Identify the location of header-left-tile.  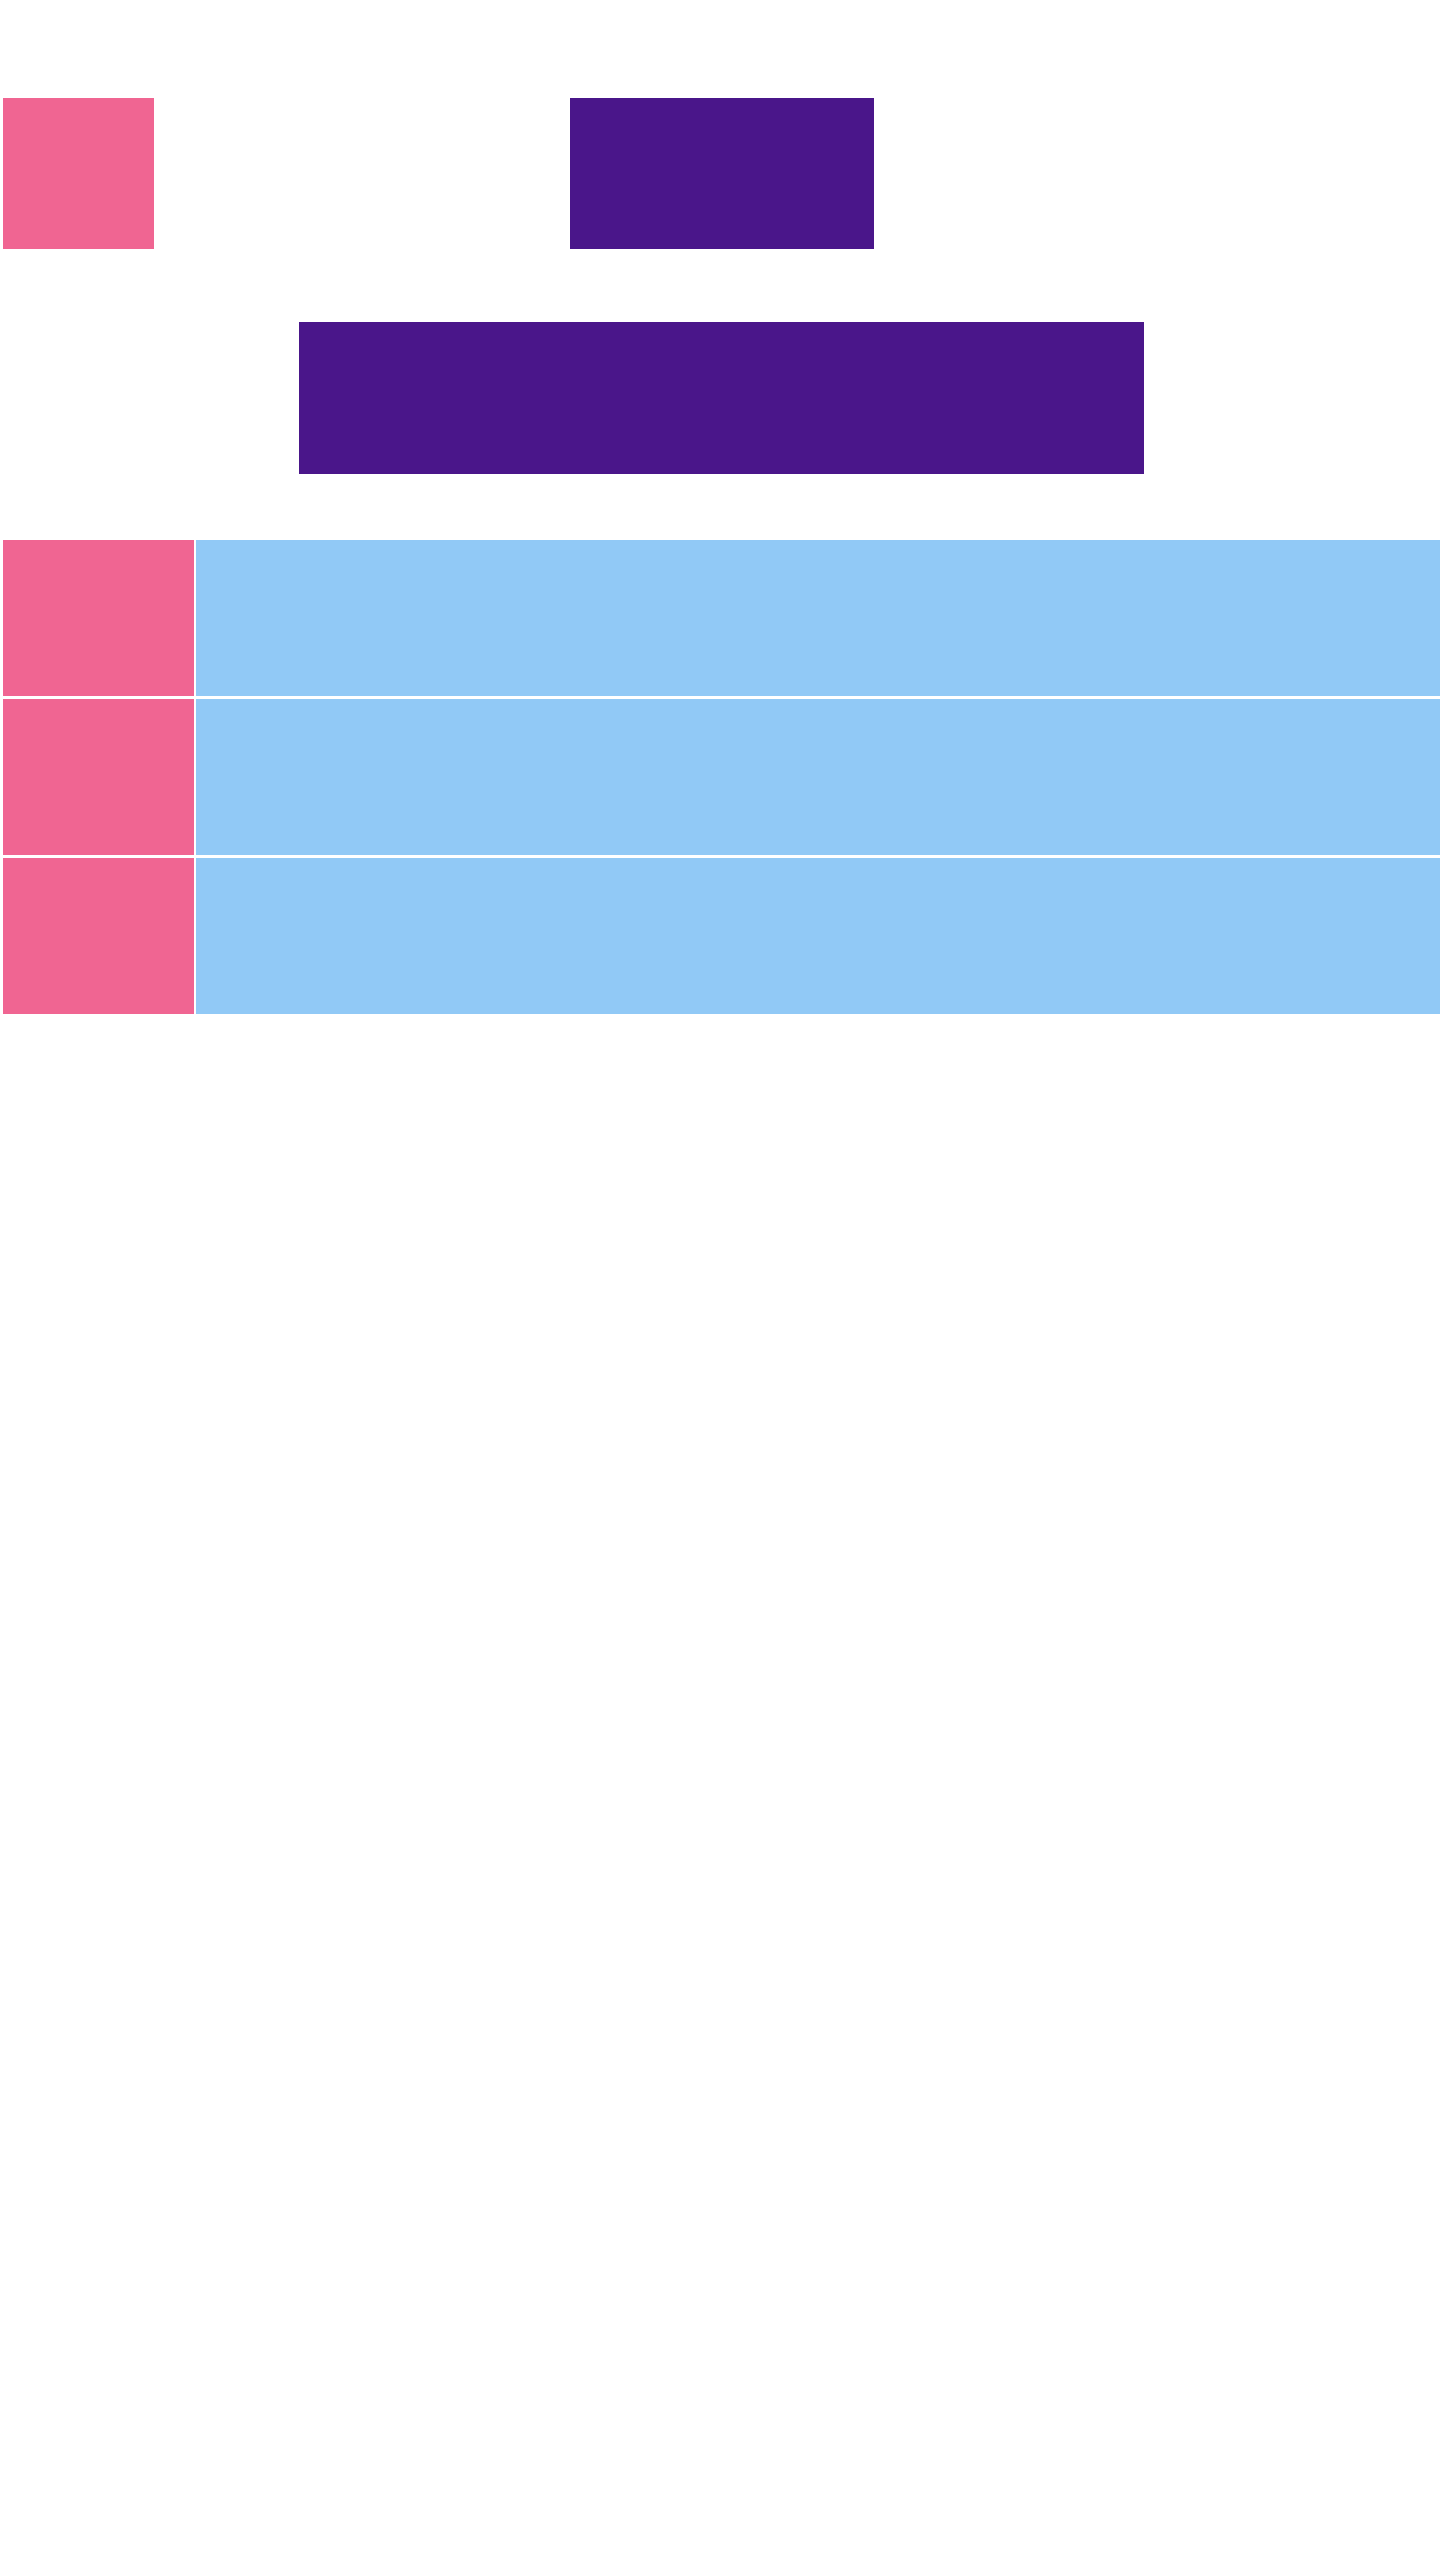
(78, 173).